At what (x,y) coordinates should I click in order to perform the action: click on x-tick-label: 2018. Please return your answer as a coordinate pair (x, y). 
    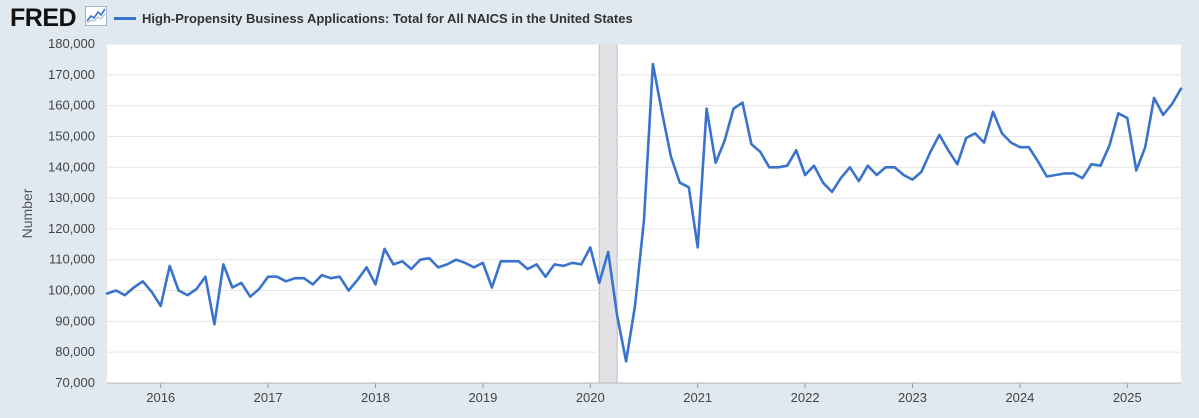
    Looking at the image, I should click on (375, 397).